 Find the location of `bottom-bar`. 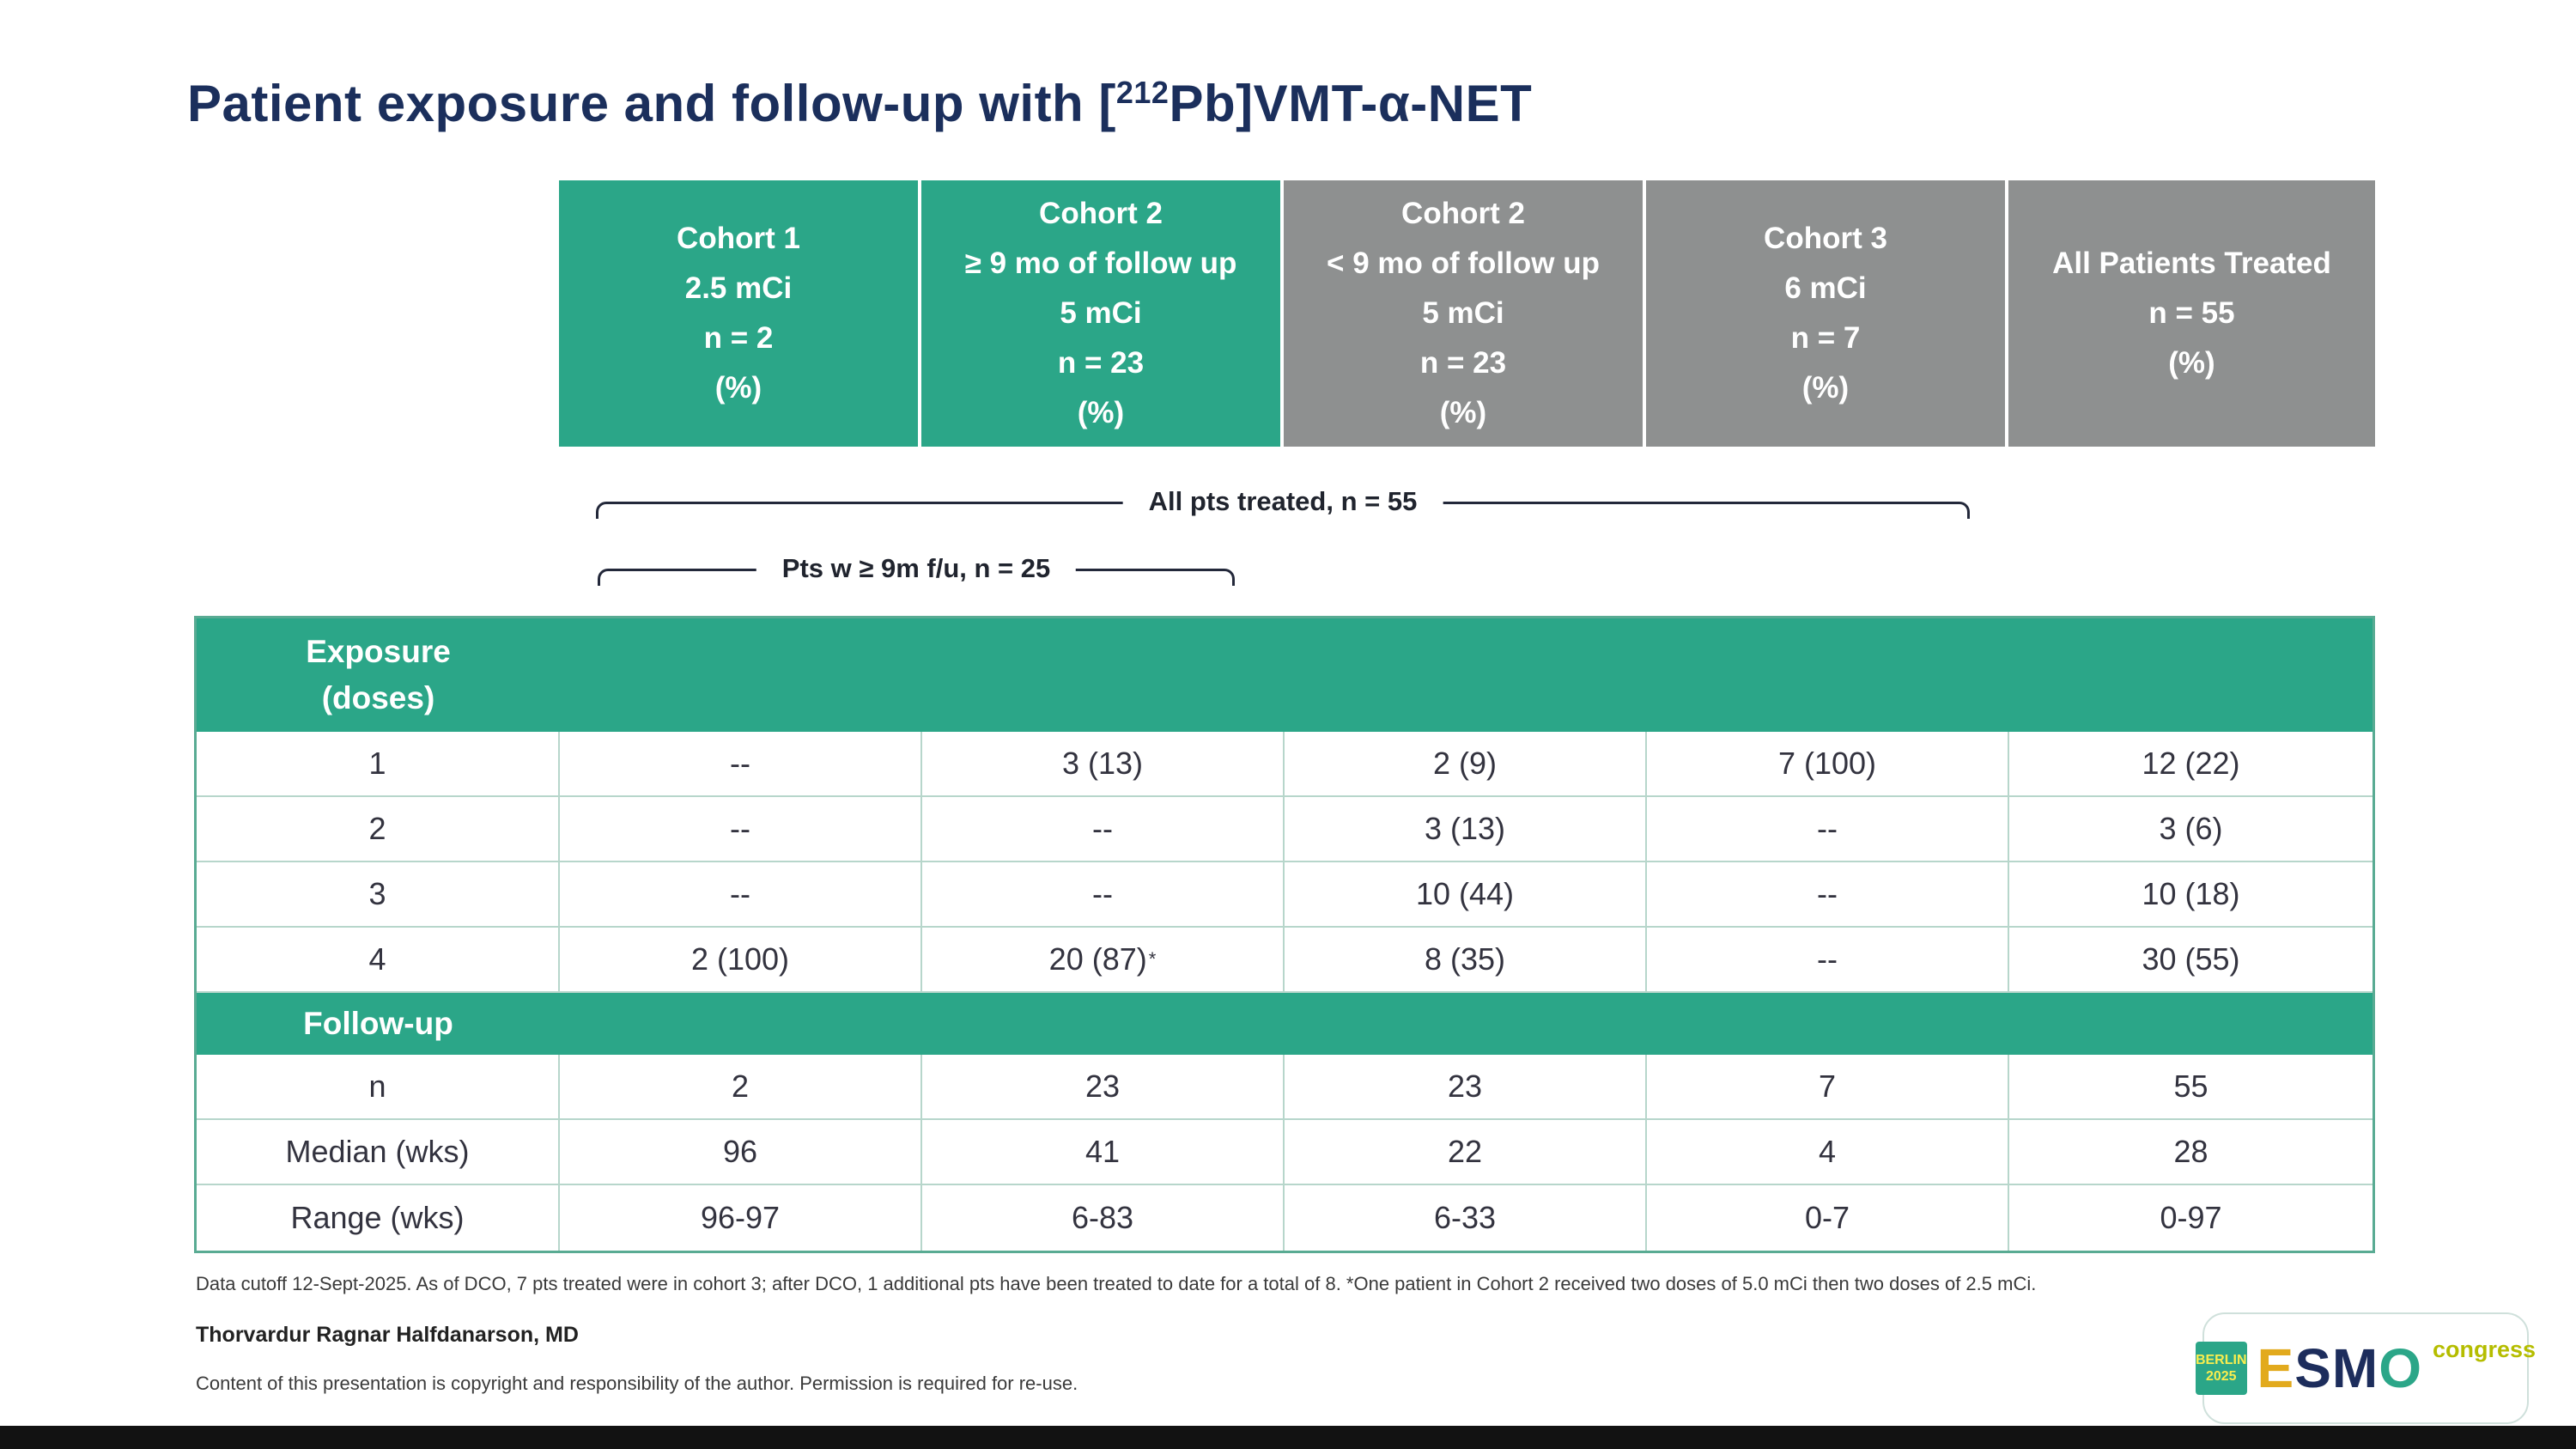

bottom-bar is located at coordinates (1288, 1437).